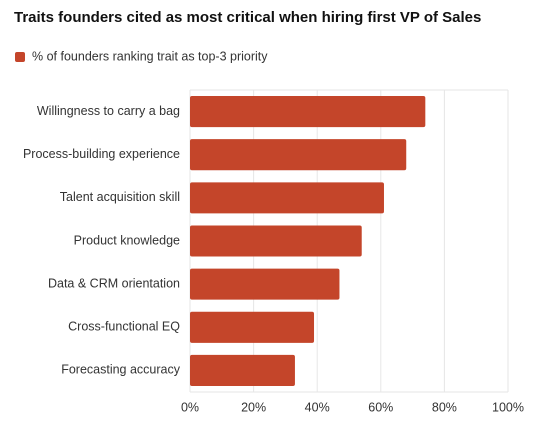 Image resolution: width=546 pixels, height=426 pixels. What do you see at coordinates (108, 111) in the screenshot?
I see `y-tick-label: Willingness to carry a bag` at bounding box center [108, 111].